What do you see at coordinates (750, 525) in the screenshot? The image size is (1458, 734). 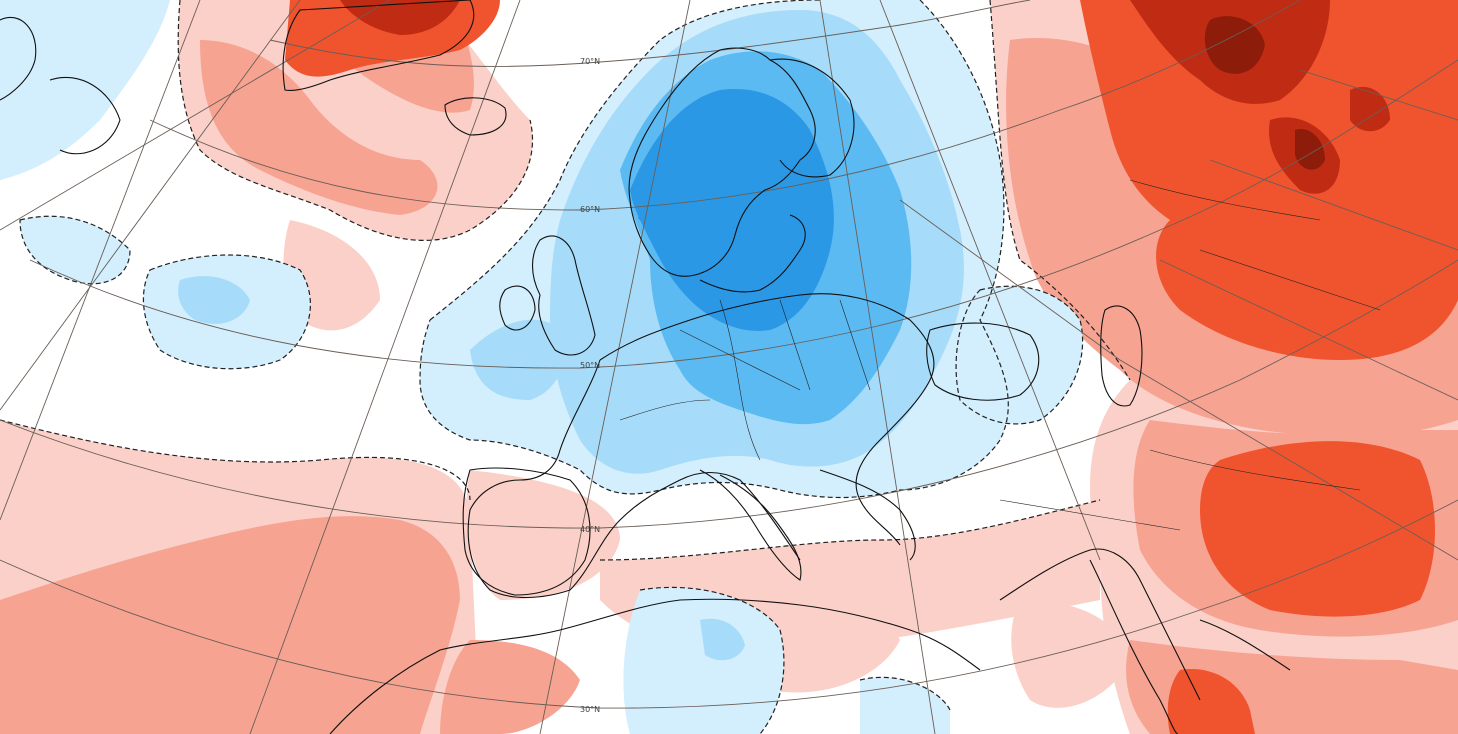 I see `italy-coast` at bounding box center [750, 525].